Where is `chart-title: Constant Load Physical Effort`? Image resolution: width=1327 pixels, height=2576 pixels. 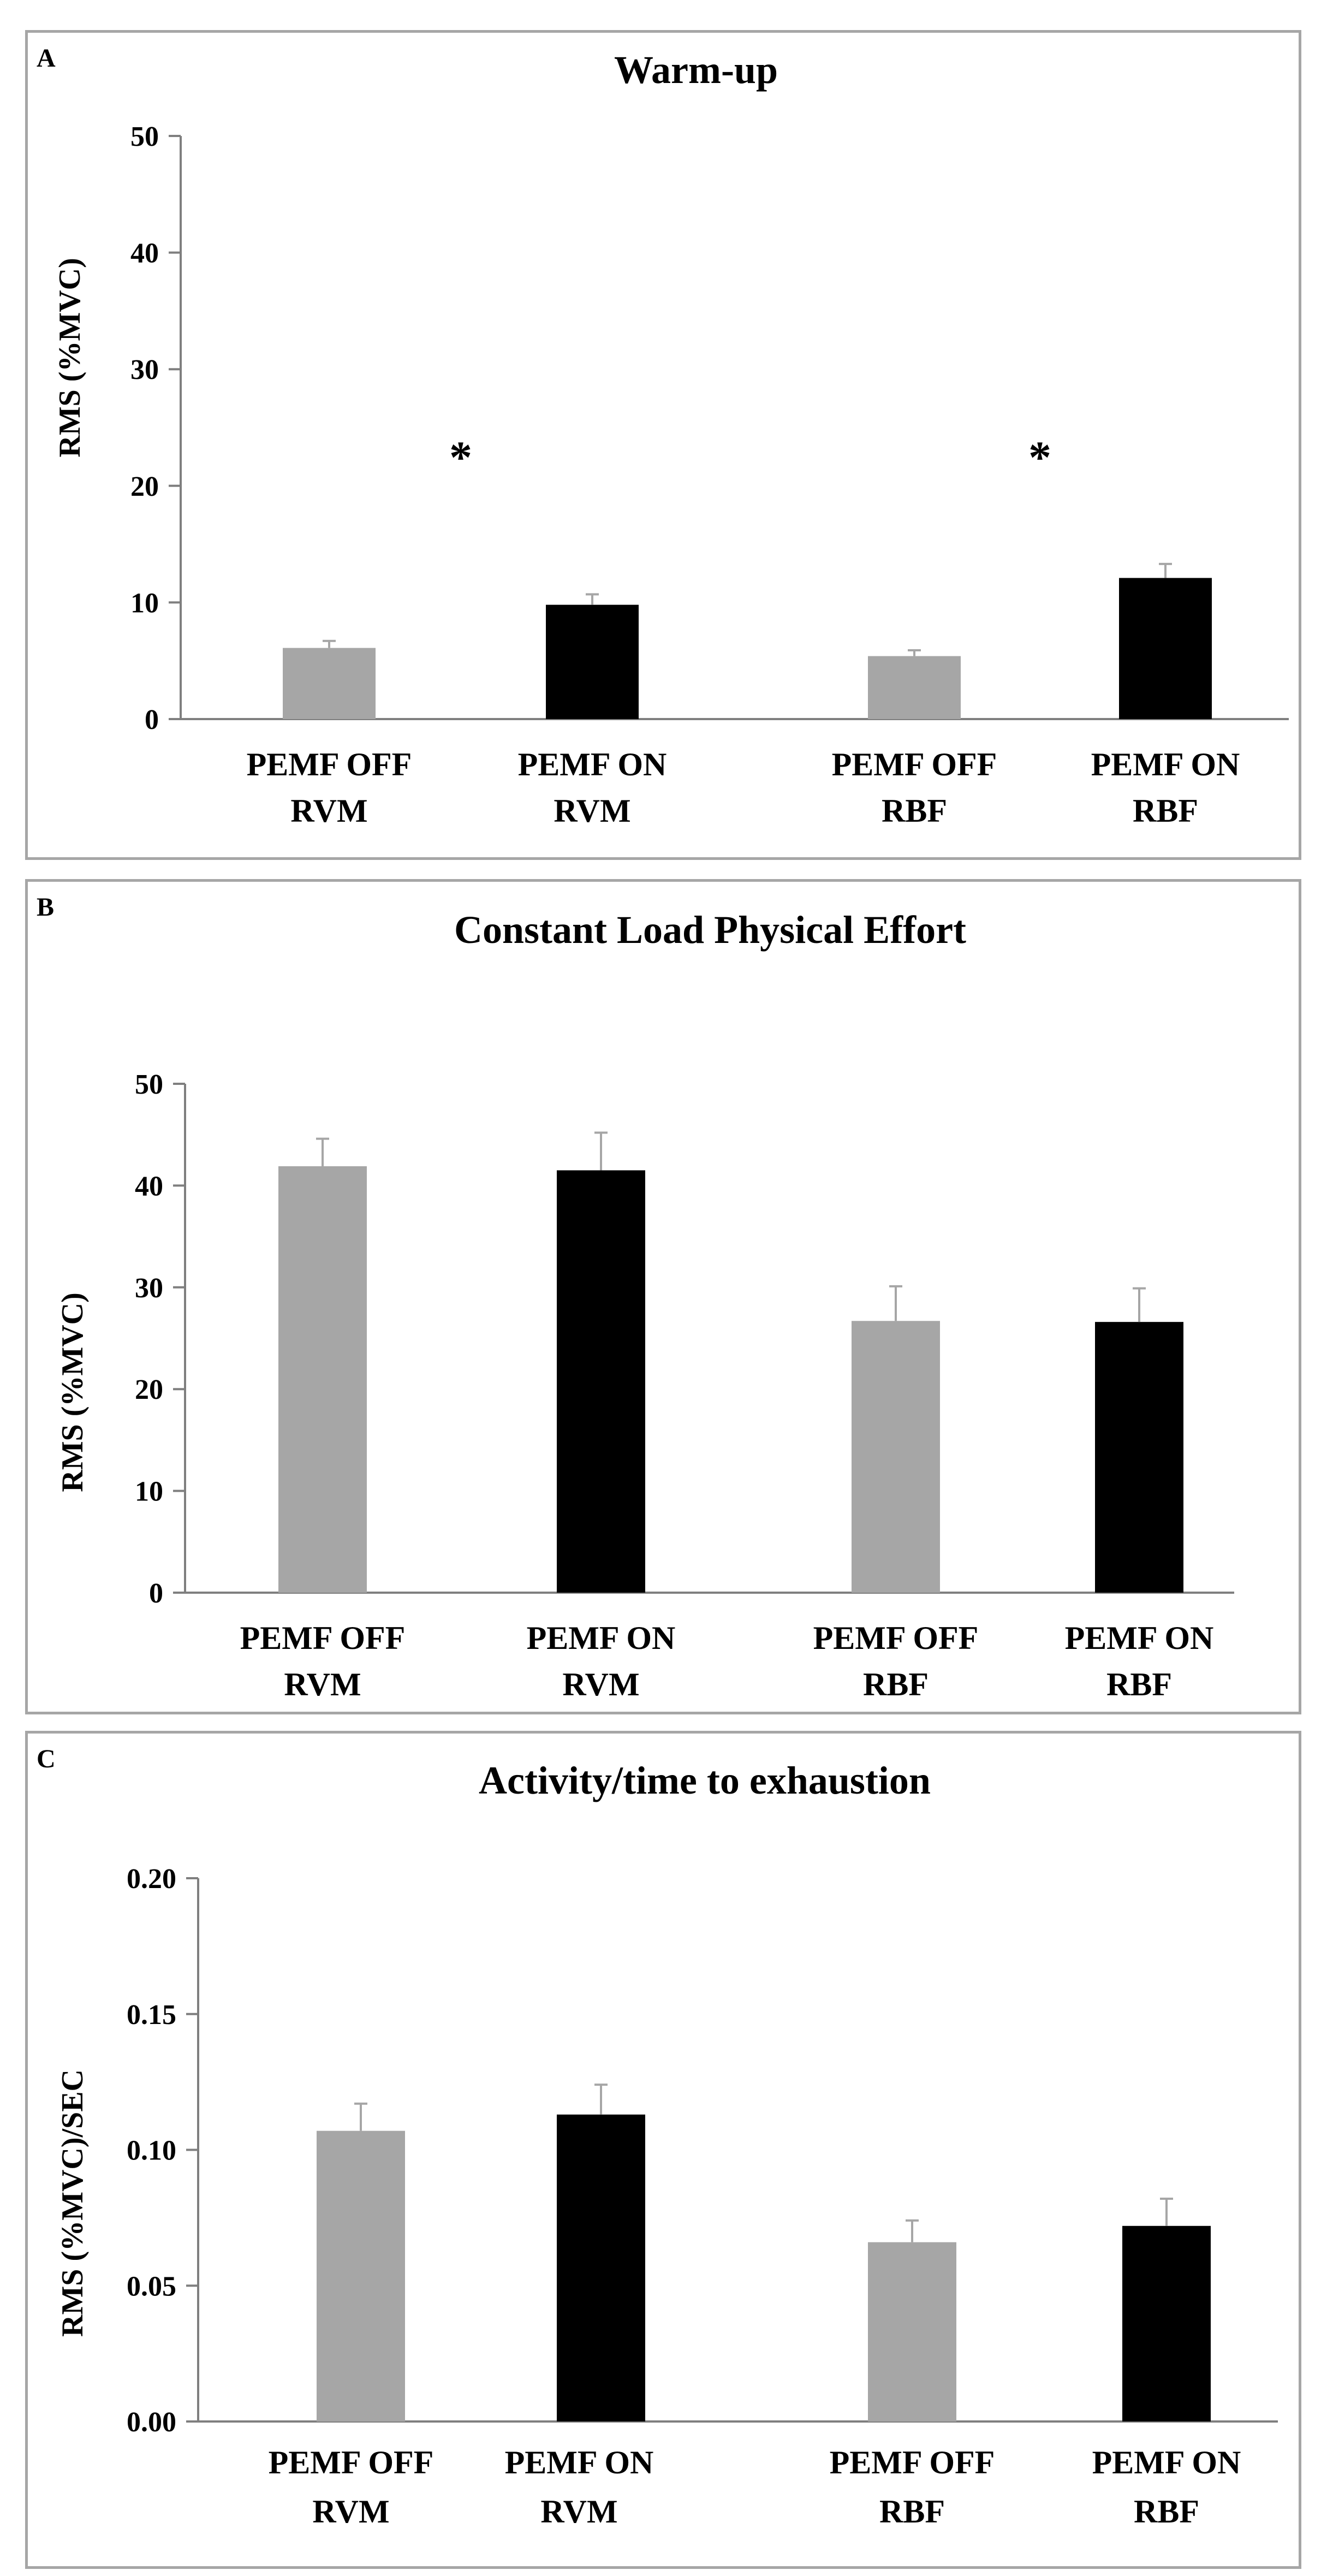 chart-title: Constant Load Physical Effort is located at coordinates (710, 930).